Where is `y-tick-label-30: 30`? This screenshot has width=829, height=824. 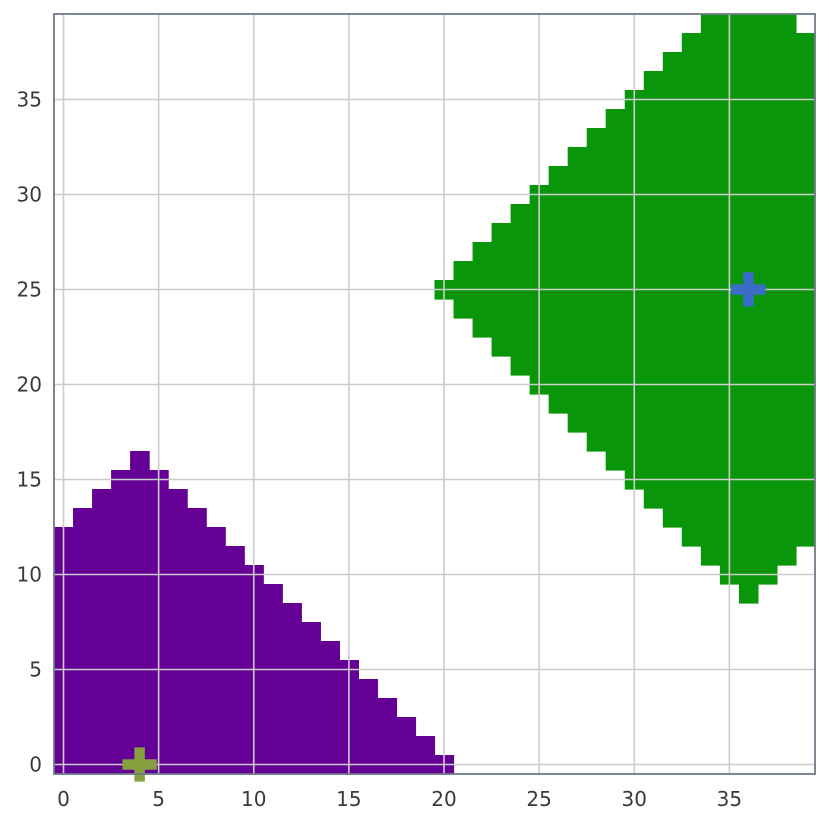
y-tick-label-30: 30 is located at coordinates (29, 195).